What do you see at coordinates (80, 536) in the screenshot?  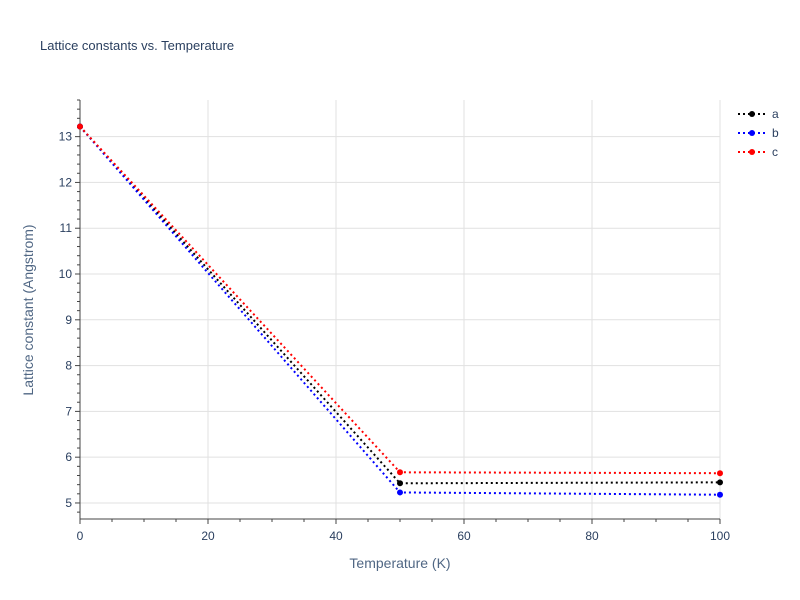 I see `x-tick-label: 0` at bounding box center [80, 536].